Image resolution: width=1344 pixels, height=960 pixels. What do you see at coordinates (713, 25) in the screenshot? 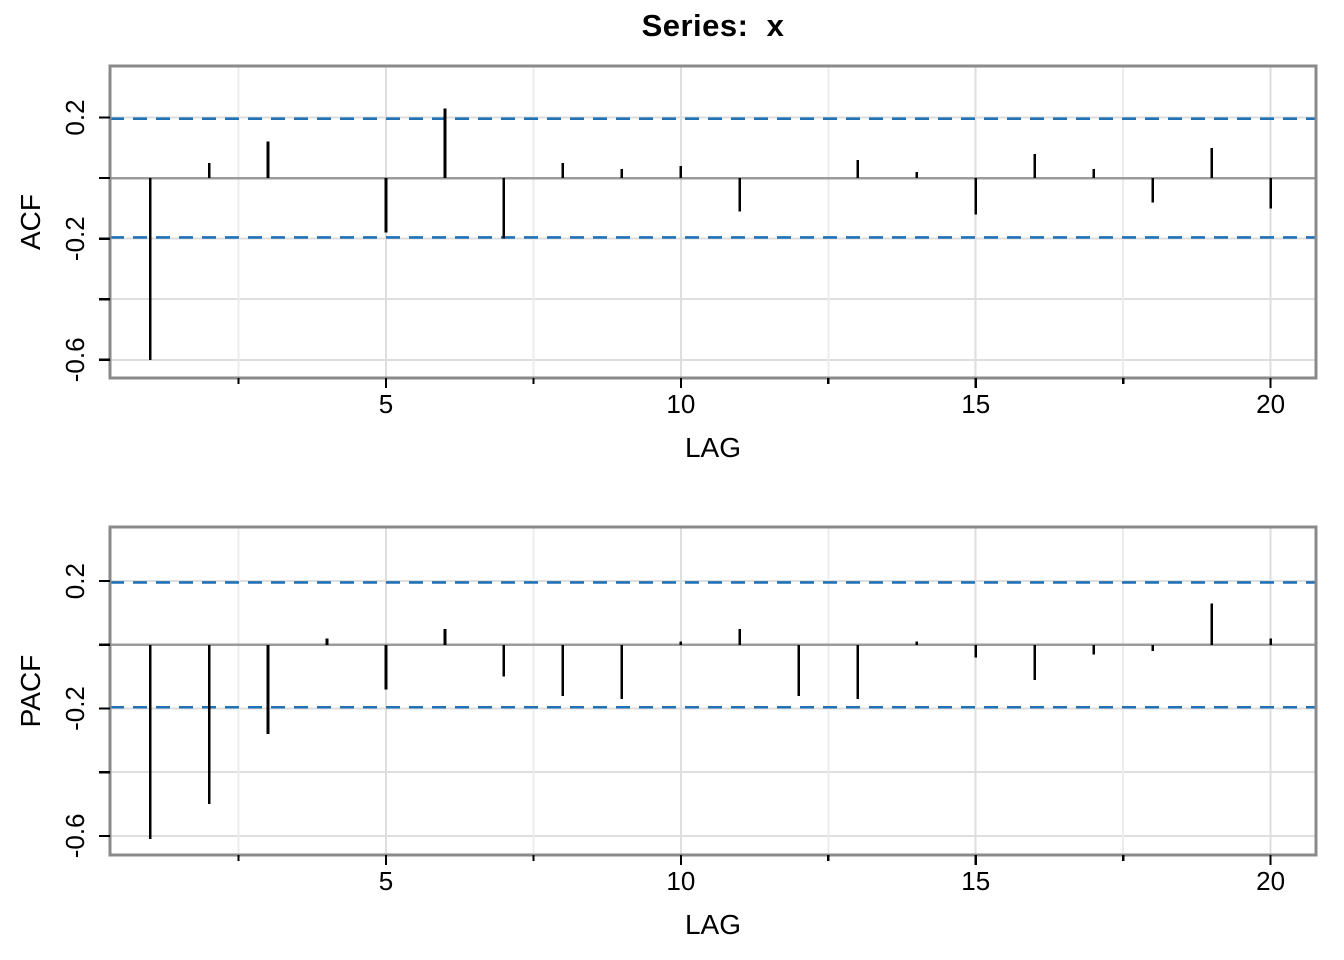
I see `plot-title: Series: x` at bounding box center [713, 25].